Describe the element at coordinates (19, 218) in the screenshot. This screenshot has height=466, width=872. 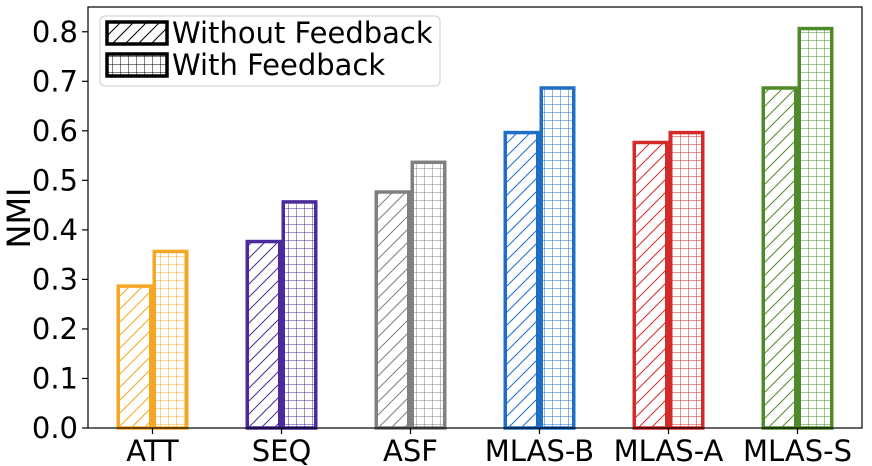
I see `y-axis-label: NMI` at that location.